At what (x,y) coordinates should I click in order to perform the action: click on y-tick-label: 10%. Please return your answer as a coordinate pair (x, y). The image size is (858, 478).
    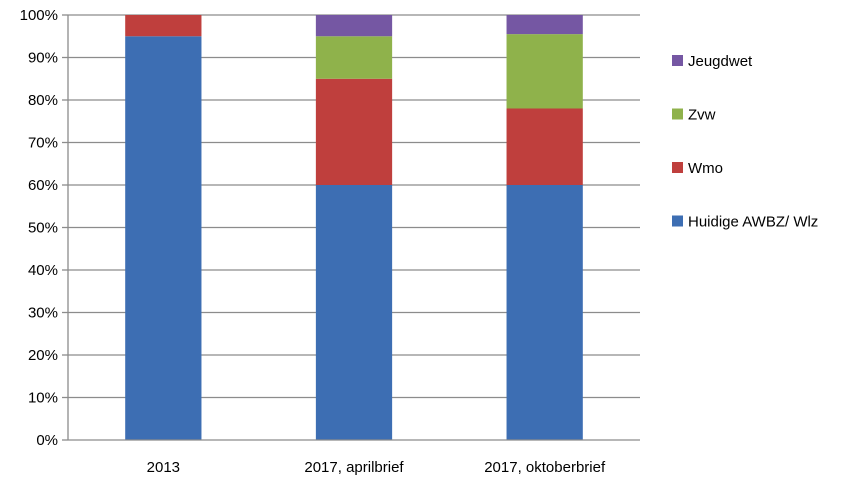
    Looking at the image, I should click on (43, 398).